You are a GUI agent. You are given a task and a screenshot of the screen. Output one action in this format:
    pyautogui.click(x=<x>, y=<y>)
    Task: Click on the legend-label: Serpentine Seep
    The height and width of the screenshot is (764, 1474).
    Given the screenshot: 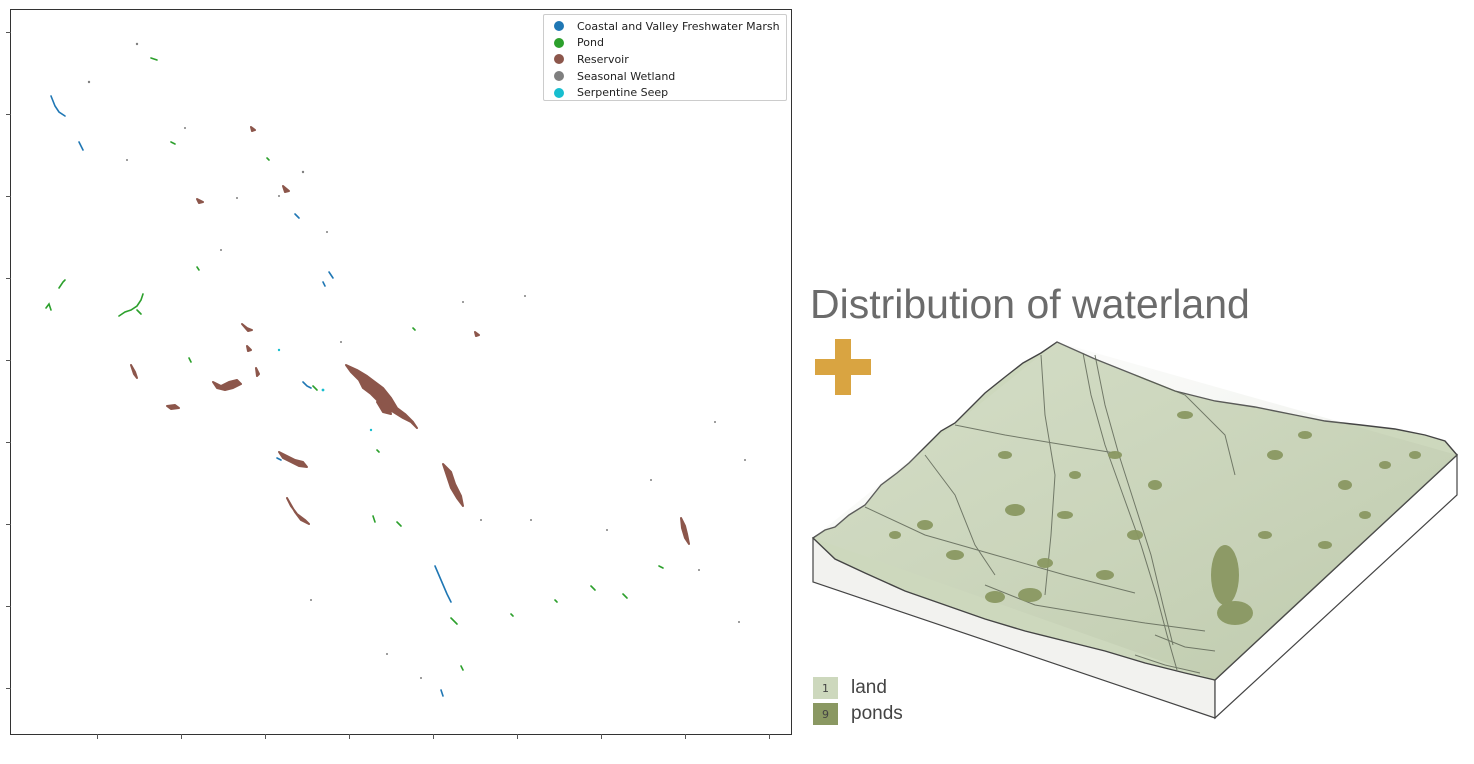 What is the action you would take?
    pyautogui.click(x=623, y=93)
    